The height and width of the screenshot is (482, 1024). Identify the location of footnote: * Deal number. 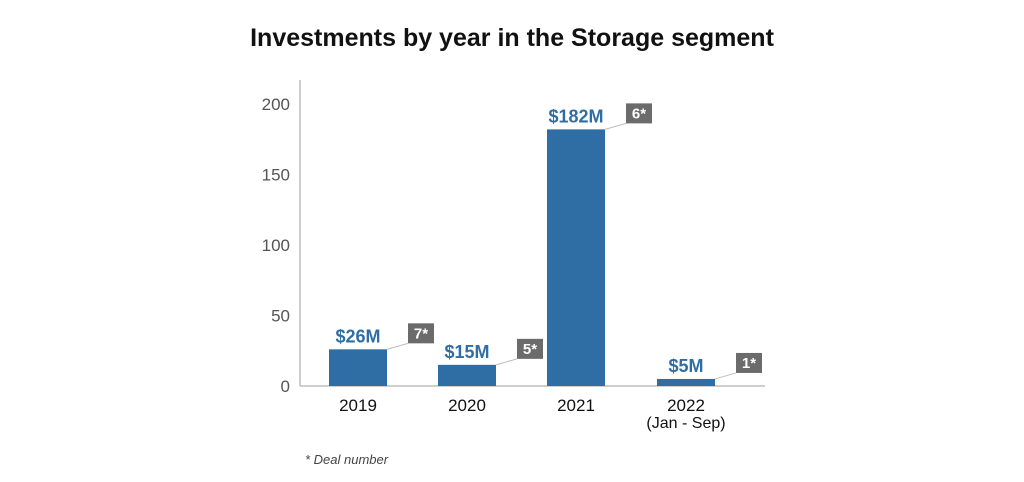
(347, 459).